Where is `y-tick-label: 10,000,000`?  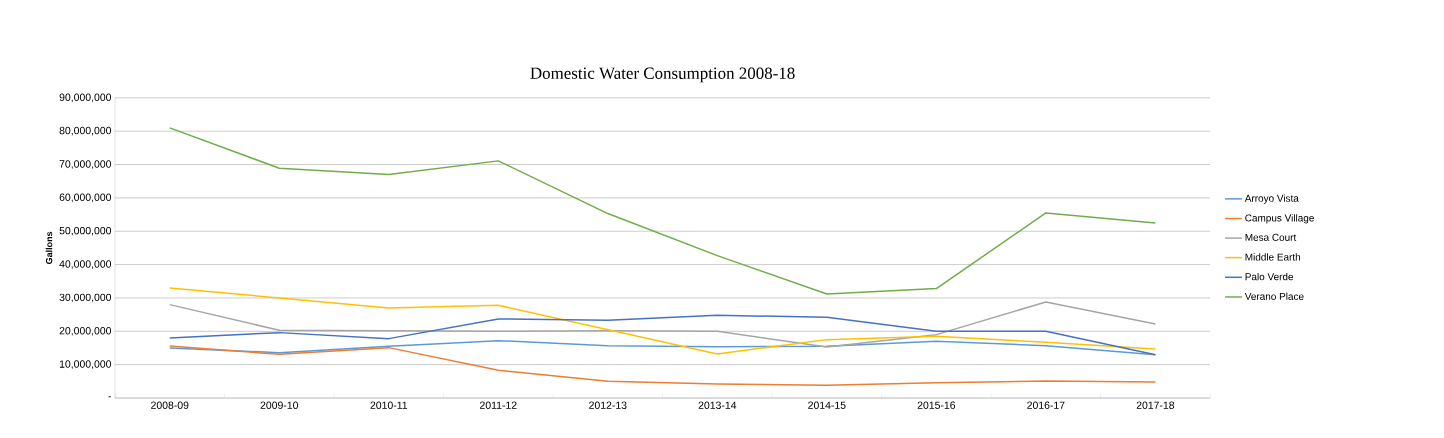 y-tick-label: 10,000,000 is located at coordinates (85, 364).